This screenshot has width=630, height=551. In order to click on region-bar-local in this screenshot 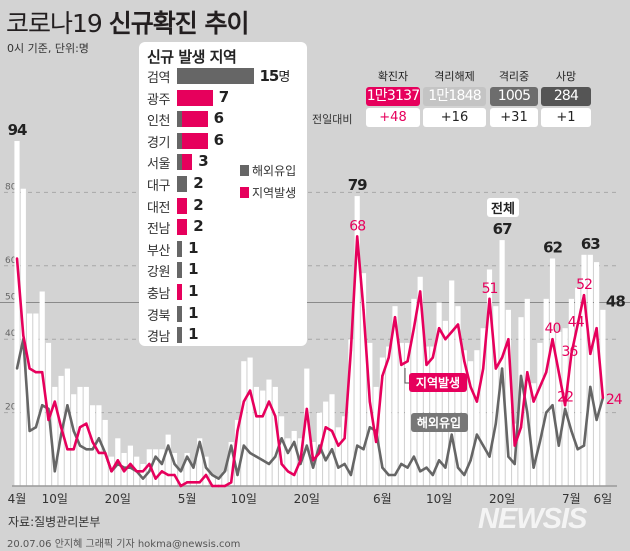, I will do `click(182, 205)`.